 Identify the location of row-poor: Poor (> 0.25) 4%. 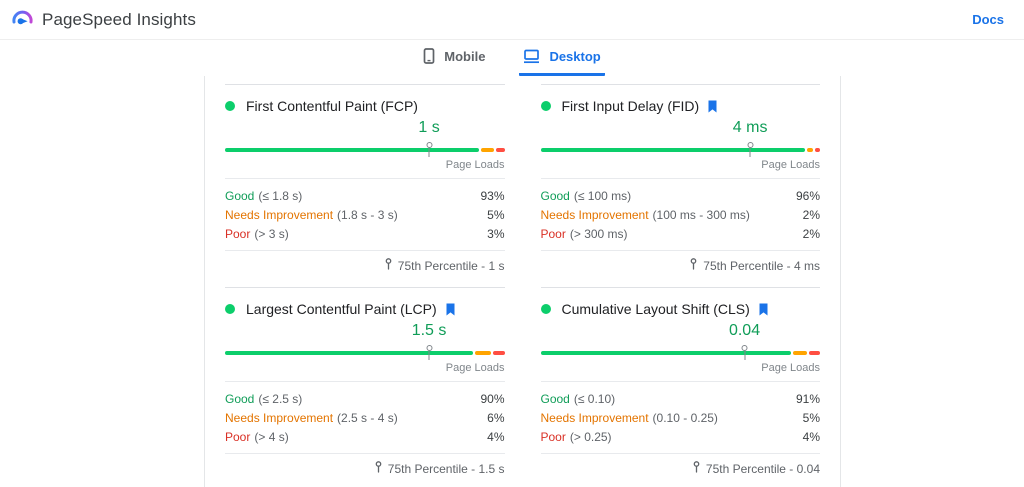
(680, 436).